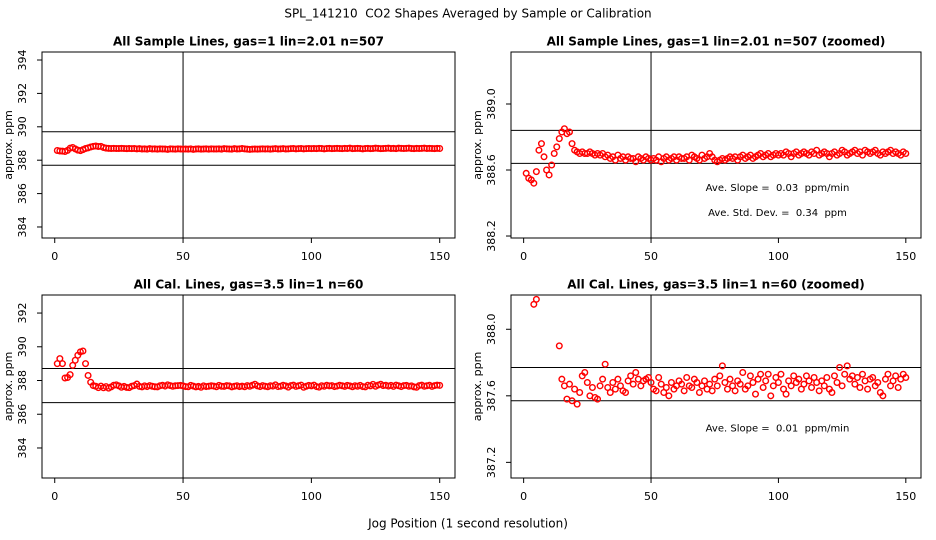  What do you see at coordinates (491, 104) in the screenshot?
I see `y-tick-label: 389.0` at bounding box center [491, 104].